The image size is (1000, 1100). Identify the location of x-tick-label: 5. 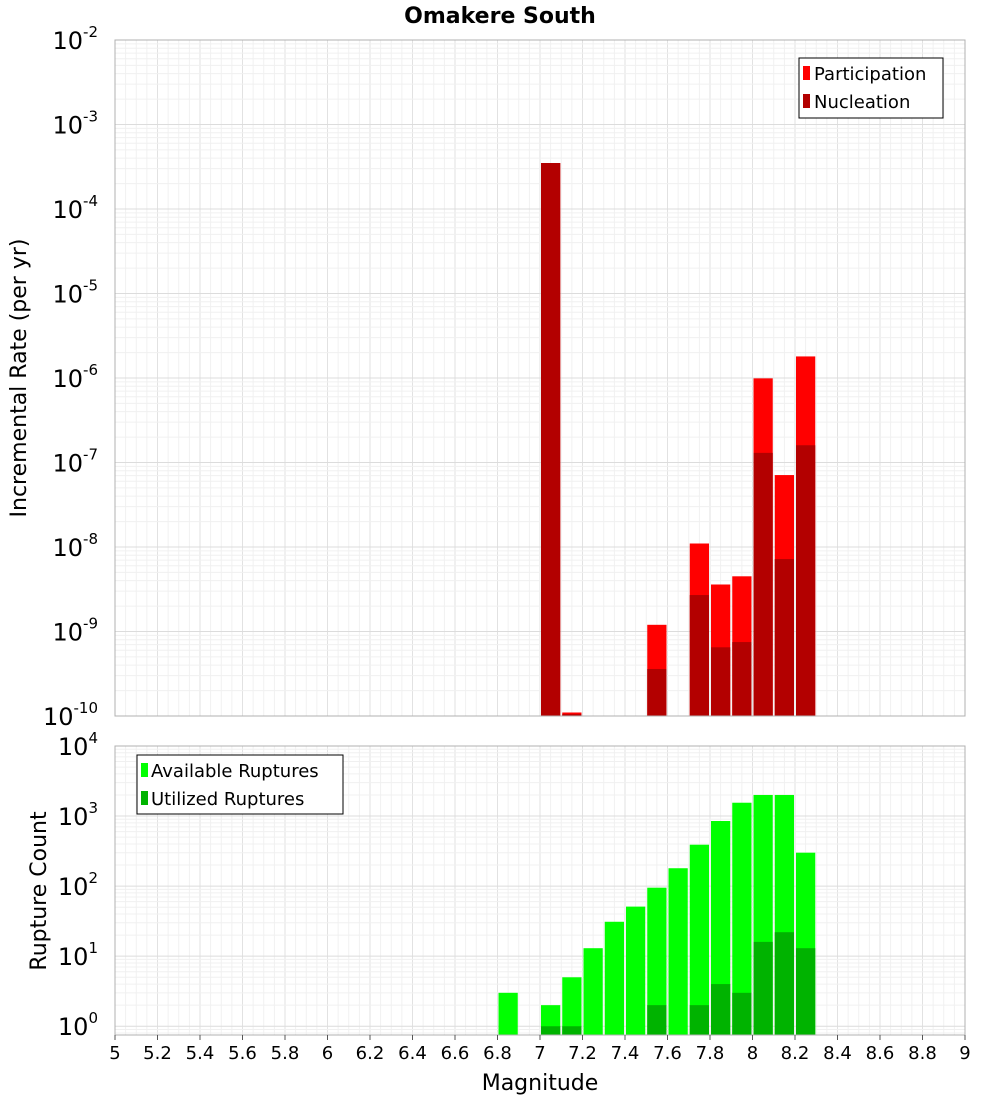
(114, 1053).